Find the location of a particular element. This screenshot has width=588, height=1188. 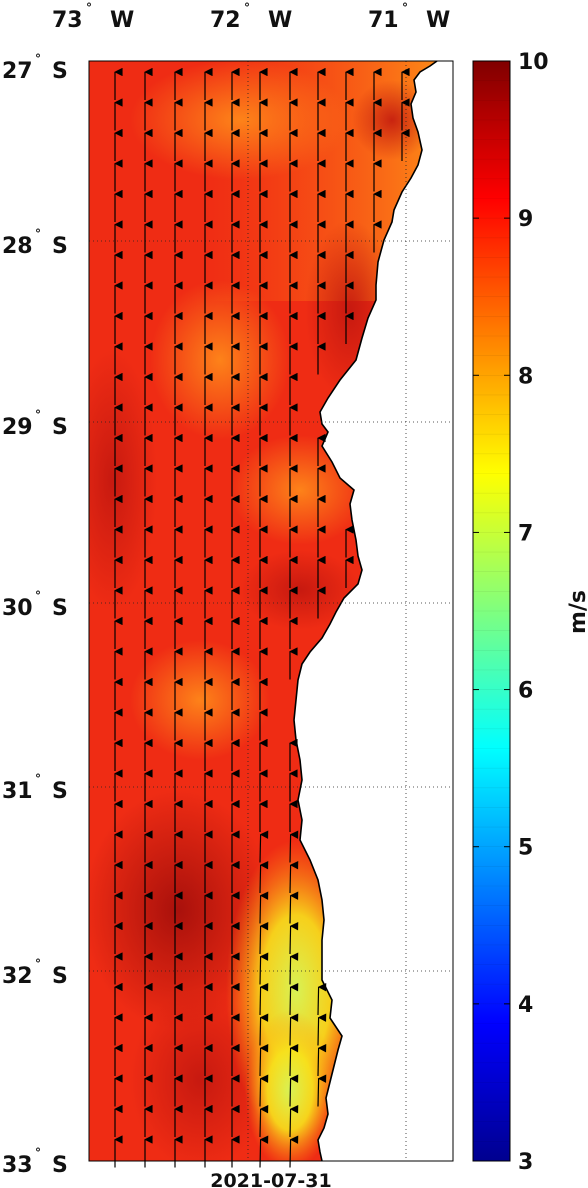

colorbar-tick-label: 10 is located at coordinates (533, 62).